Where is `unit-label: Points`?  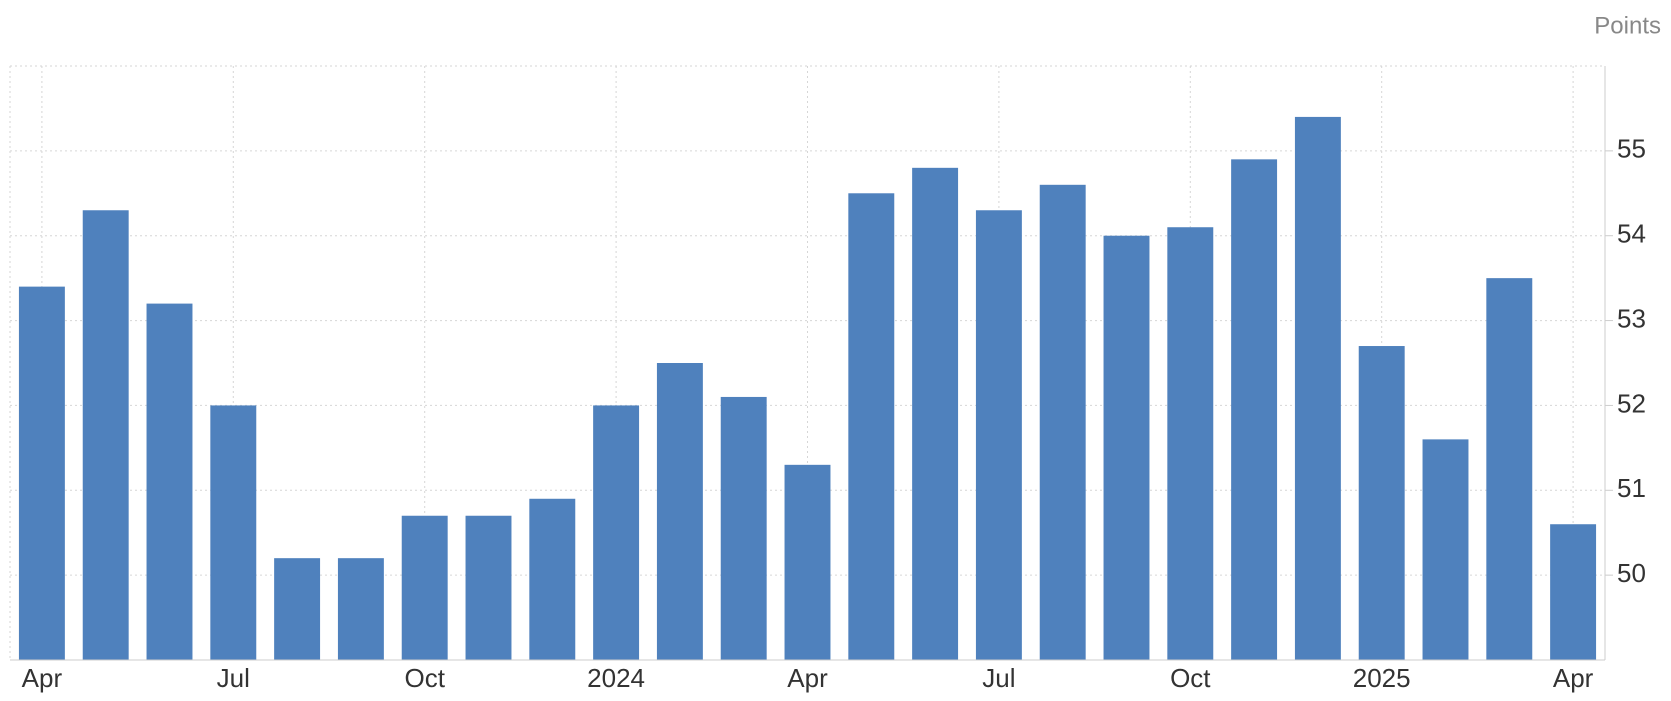
unit-label: Points is located at coordinates (1627, 25).